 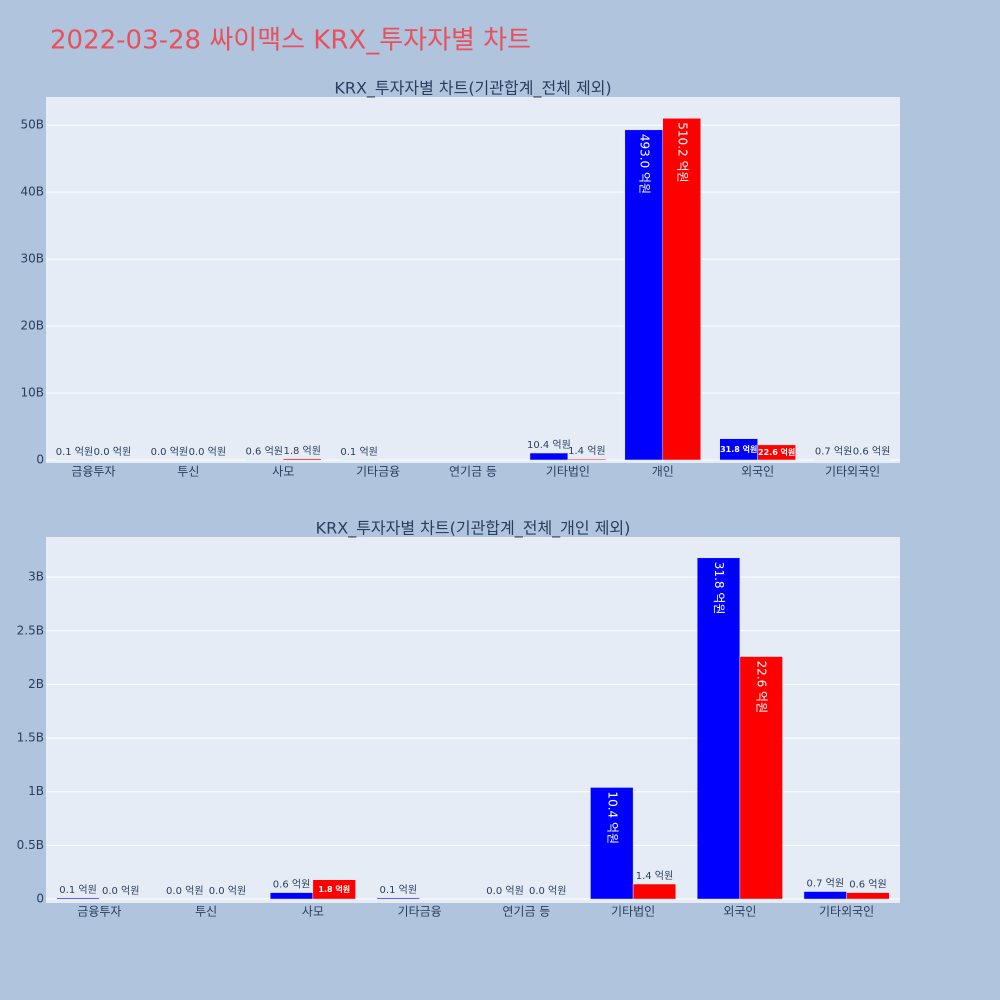 I want to click on y-tick-label: 0.5B, so click(x=30, y=845).